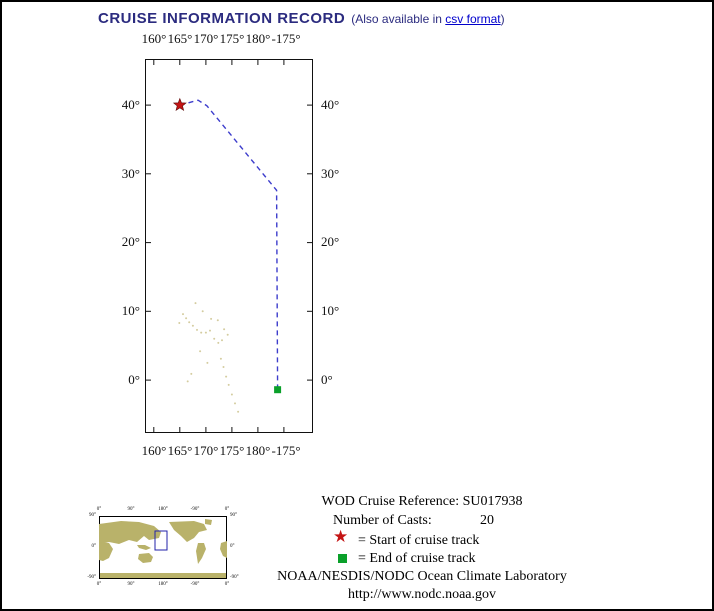 Image resolution: width=714 pixels, height=611 pixels. What do you see at coordinates (502, 19) in the screenshot?
I see `availability-suffix: )` at bounding box center [502, 19].